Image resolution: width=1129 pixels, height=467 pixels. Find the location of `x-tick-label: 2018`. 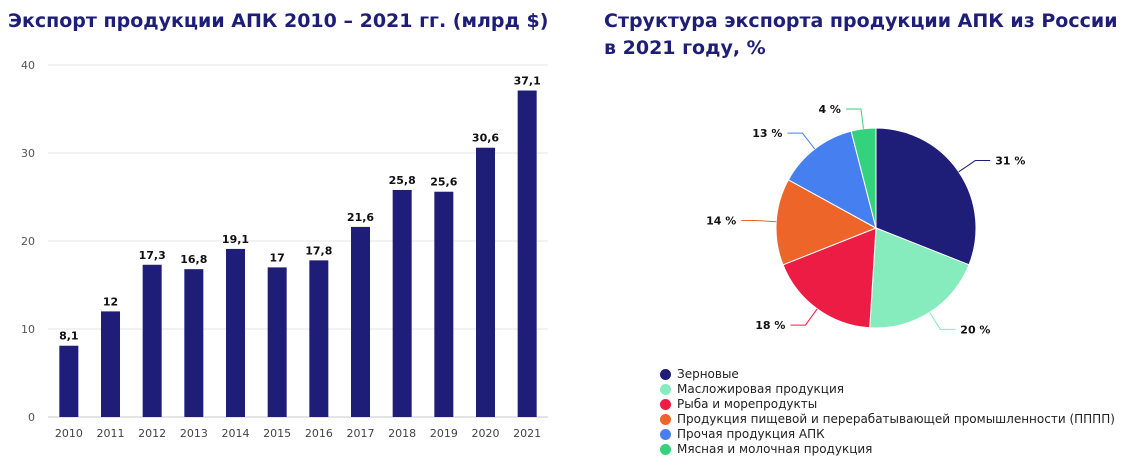

x-tick-label: 2018 is located at coordinates (402, 433).